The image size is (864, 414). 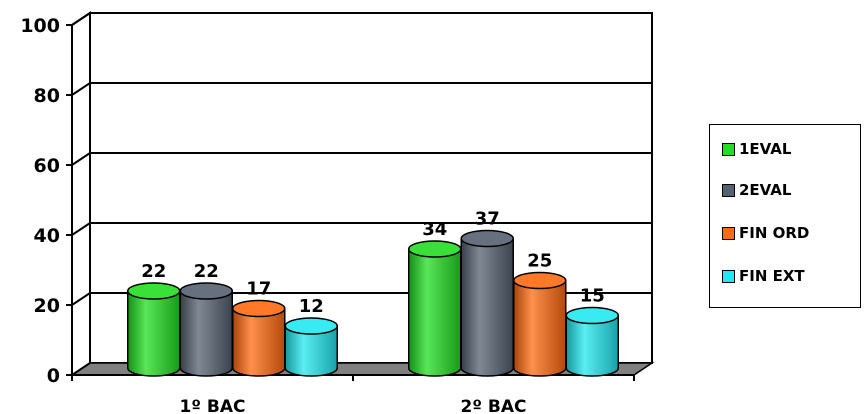 What do you see at coordinates (47, 306) in the screenshot?
I see `y-tick-label: 20` at bounding box center [47, 306].